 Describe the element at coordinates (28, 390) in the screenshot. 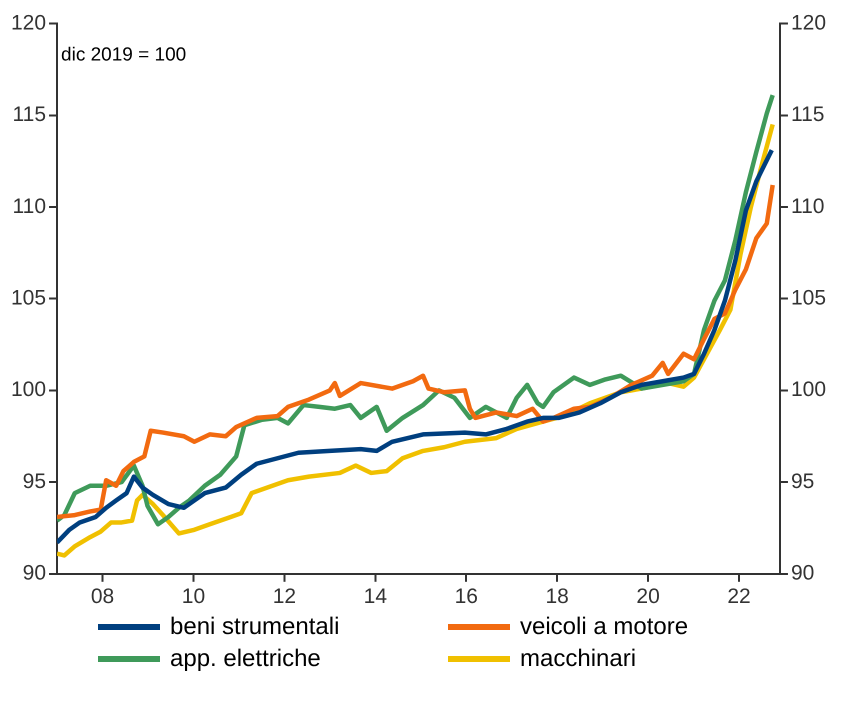

I see `y-tick-label: 100` at that location.